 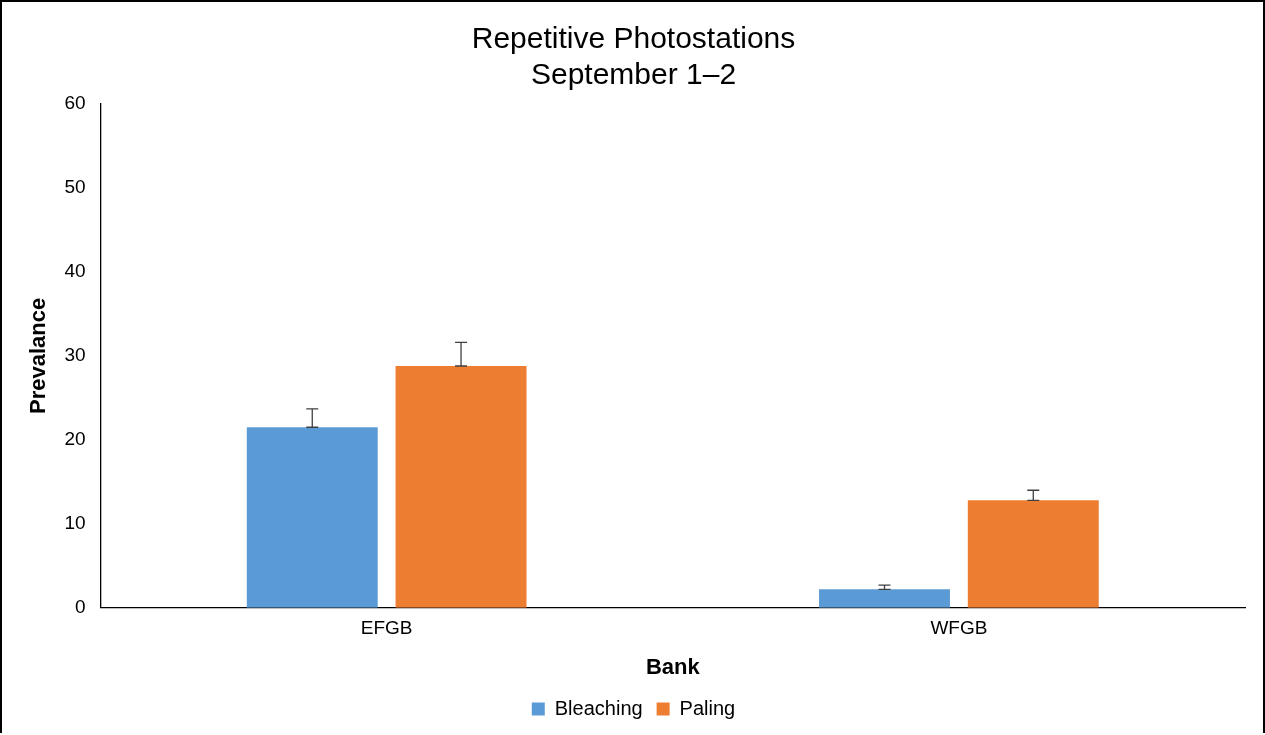 What do you see at coordinates (75, 103) in the screenshot?
I see `y-tick-label: 60` at bounding box center [75, 103].